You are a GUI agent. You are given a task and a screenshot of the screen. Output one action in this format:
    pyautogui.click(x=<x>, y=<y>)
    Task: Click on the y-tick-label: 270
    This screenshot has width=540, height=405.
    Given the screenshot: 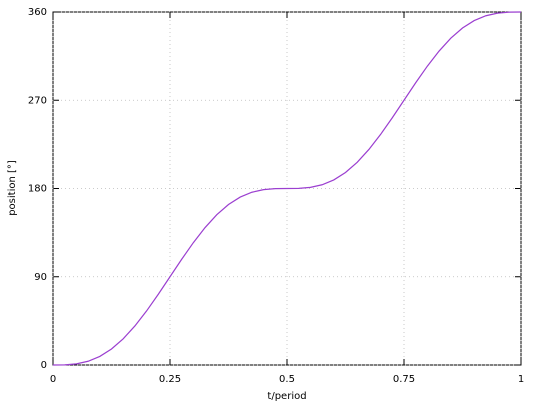 What is the action you would take?
    pyautogui.click(x=37, y=100)
    